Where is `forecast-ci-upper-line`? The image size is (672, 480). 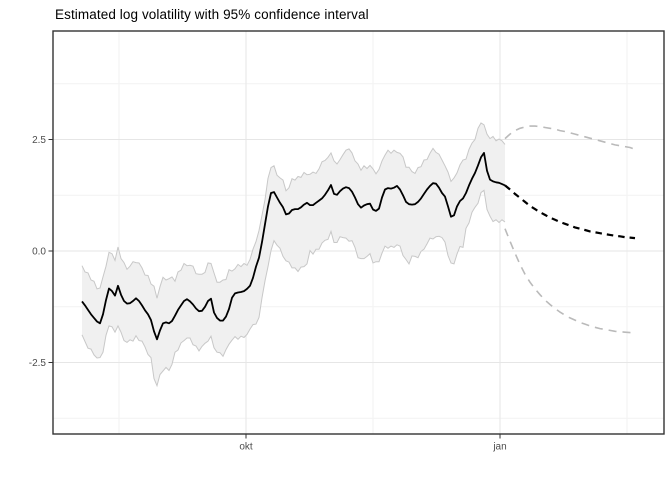 forecast-ci-upper-line is located at coordinates (570, 138).